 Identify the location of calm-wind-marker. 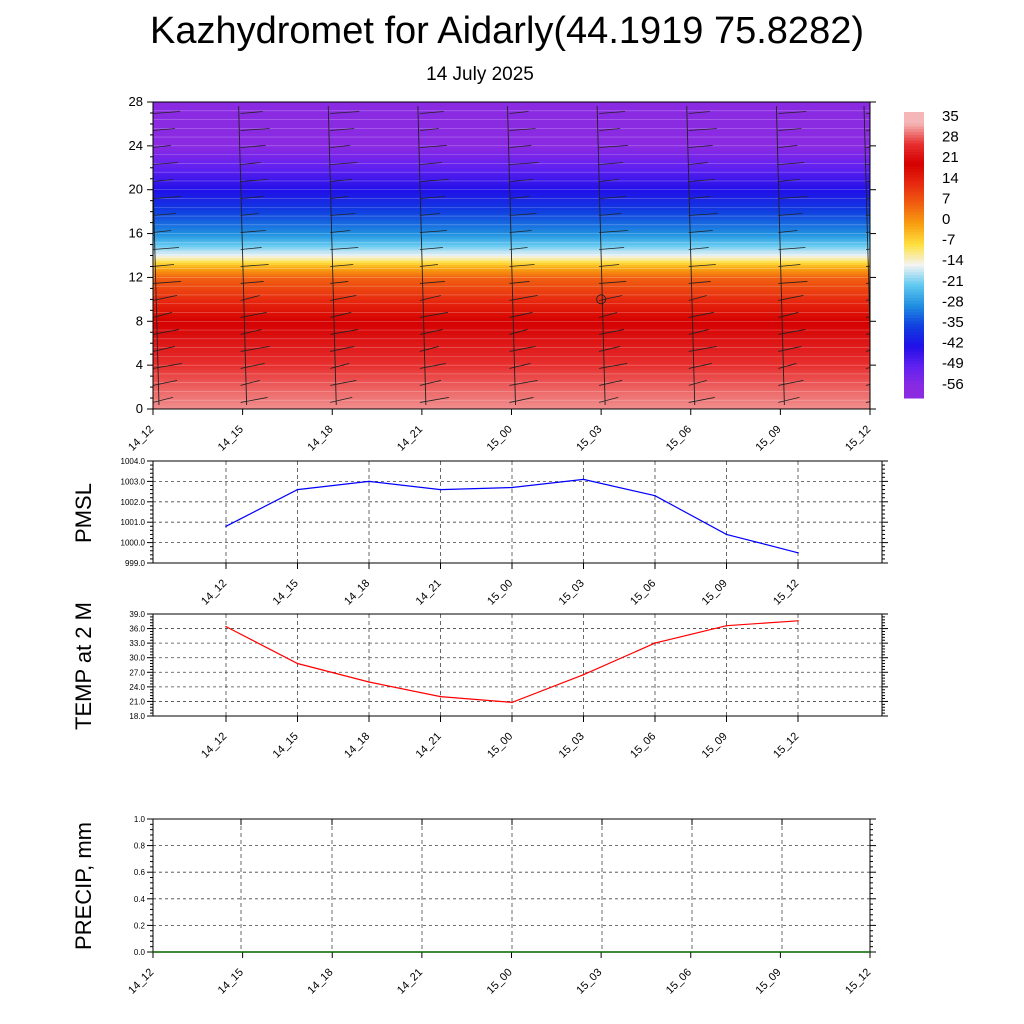
(601, 299).